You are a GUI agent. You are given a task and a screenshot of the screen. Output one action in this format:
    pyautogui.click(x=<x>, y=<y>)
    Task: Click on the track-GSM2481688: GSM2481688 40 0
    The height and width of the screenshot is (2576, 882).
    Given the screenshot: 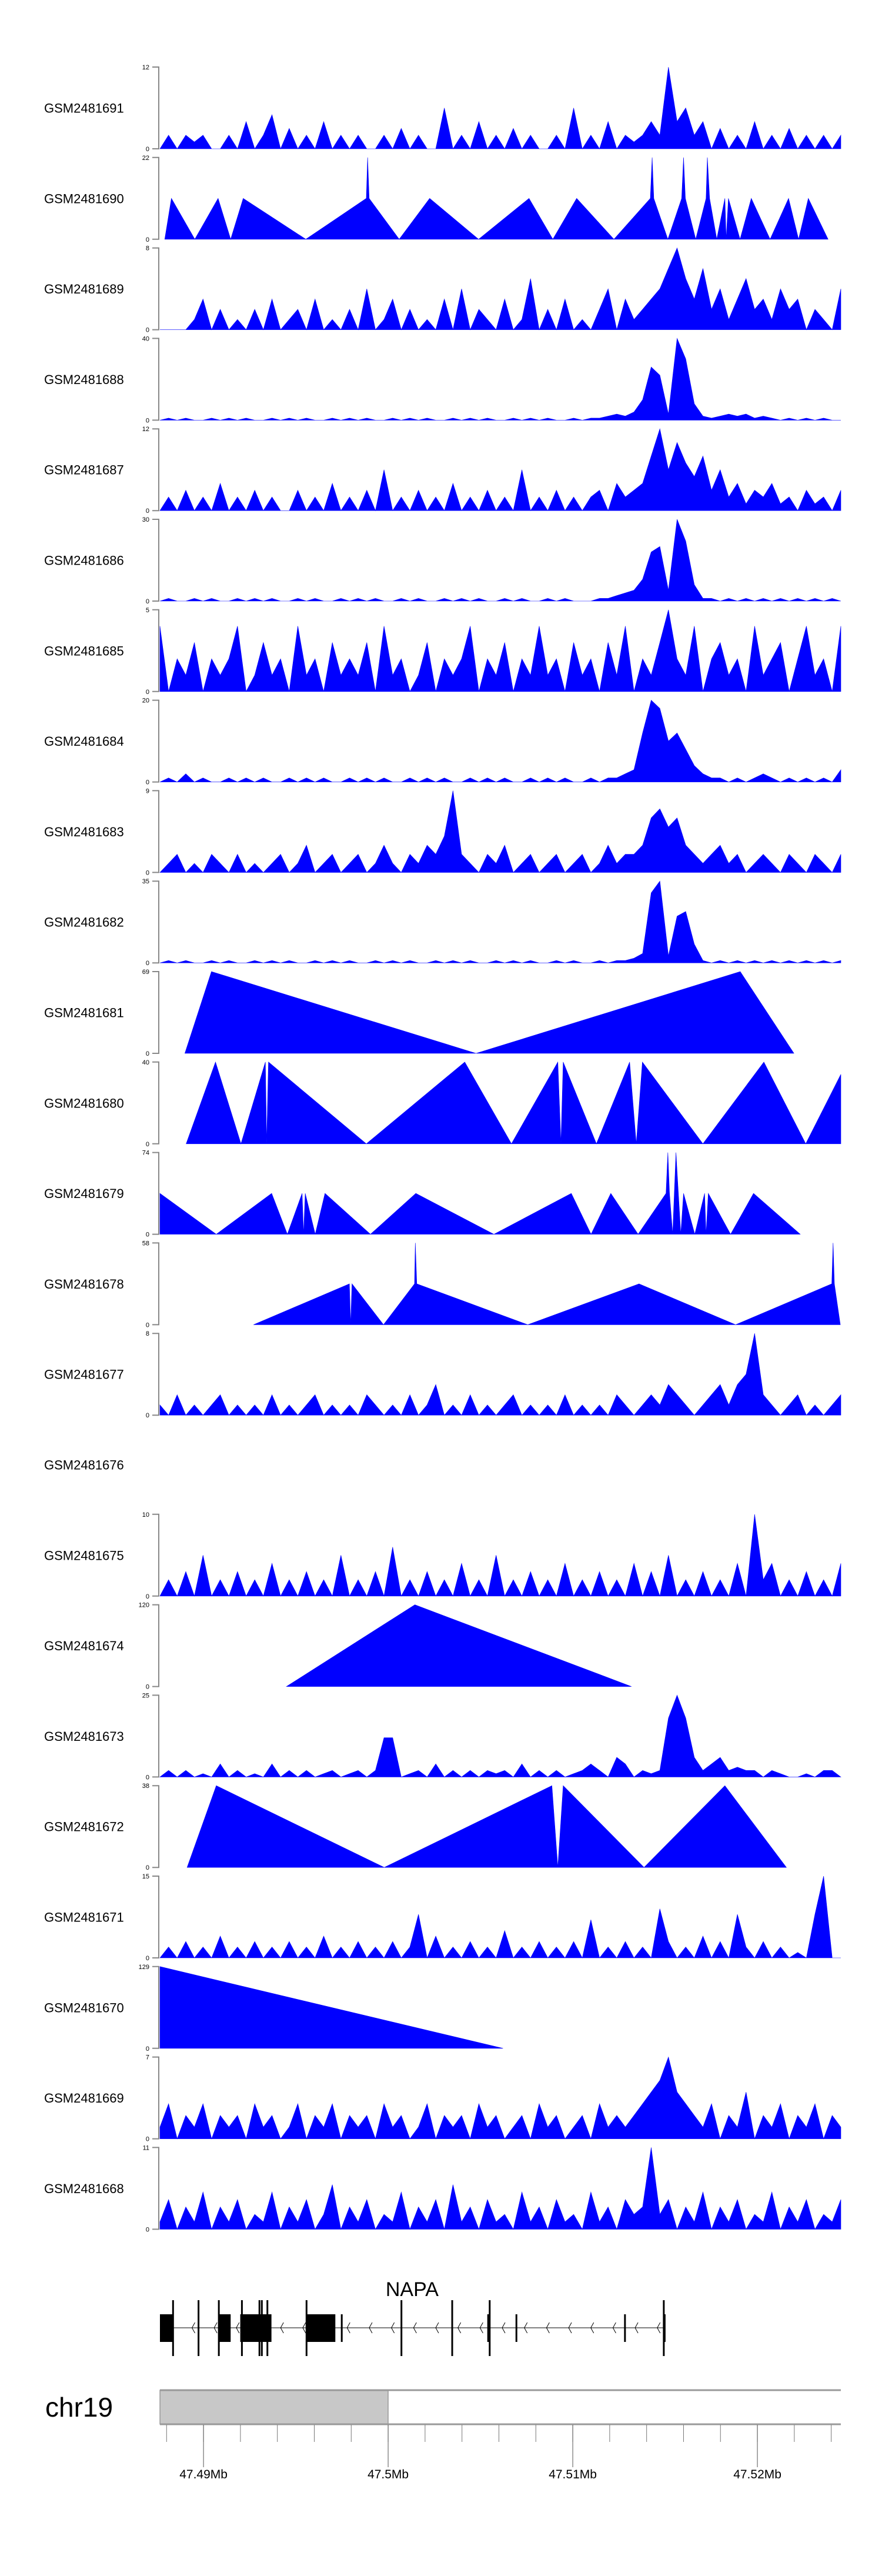 What is the action you would take?
    pyautogui.click(x=442, y=379)
    